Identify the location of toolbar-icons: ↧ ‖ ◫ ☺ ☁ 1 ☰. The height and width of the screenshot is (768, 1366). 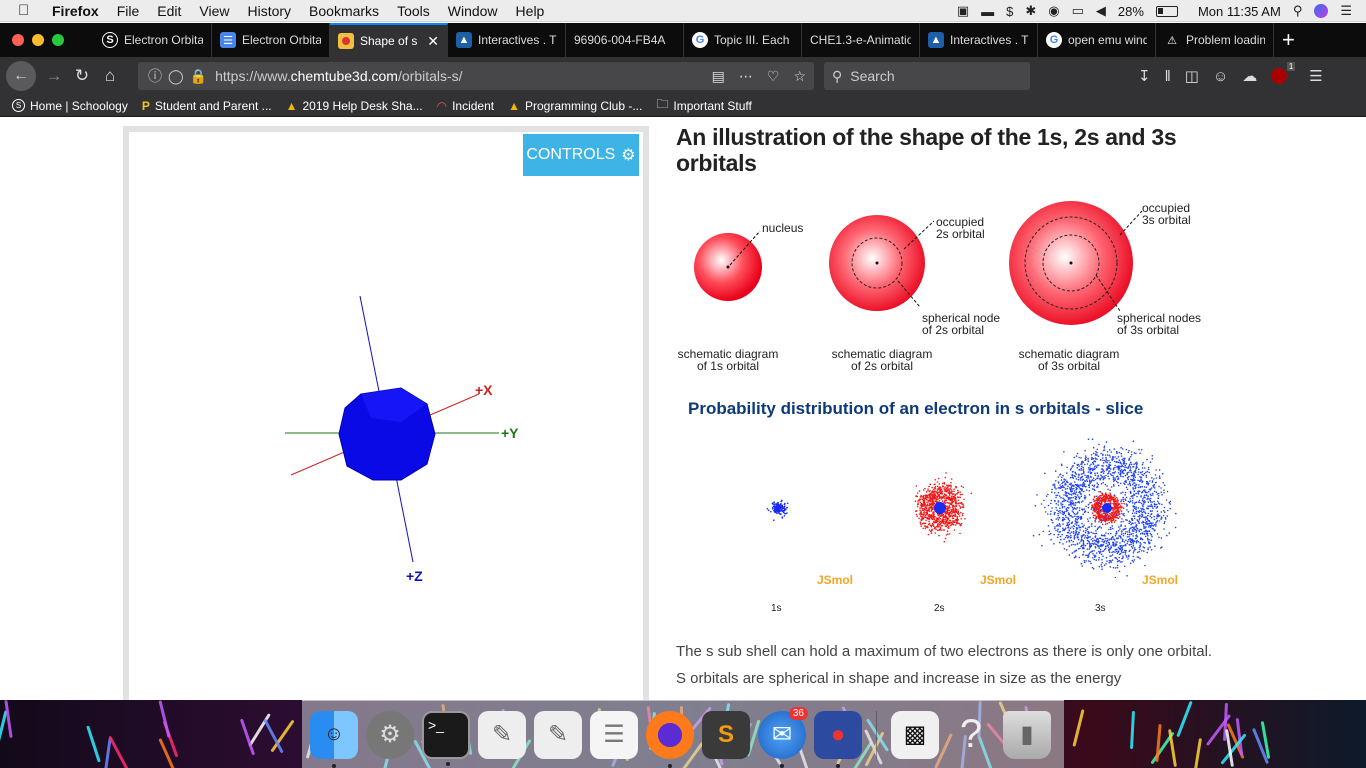
(1230, 76).